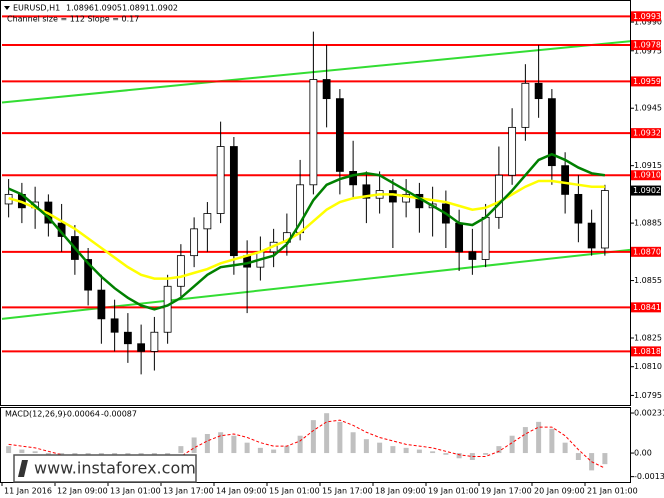 The height and width of the screenshot is (498, 664). Describe the element at coordinates (648, 50) in the screenshot. I see `y-tick-label: 1.0975` at that location.